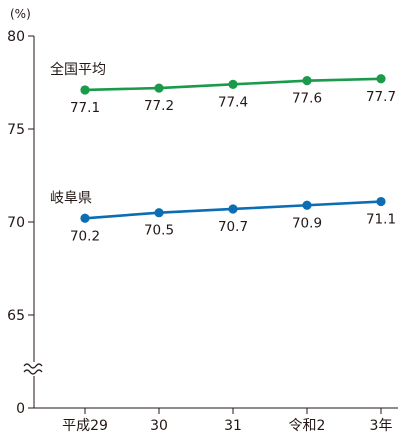 This screenshot has width=406, height=435. I want to click on data-label: 70.2, so click(85, 236).